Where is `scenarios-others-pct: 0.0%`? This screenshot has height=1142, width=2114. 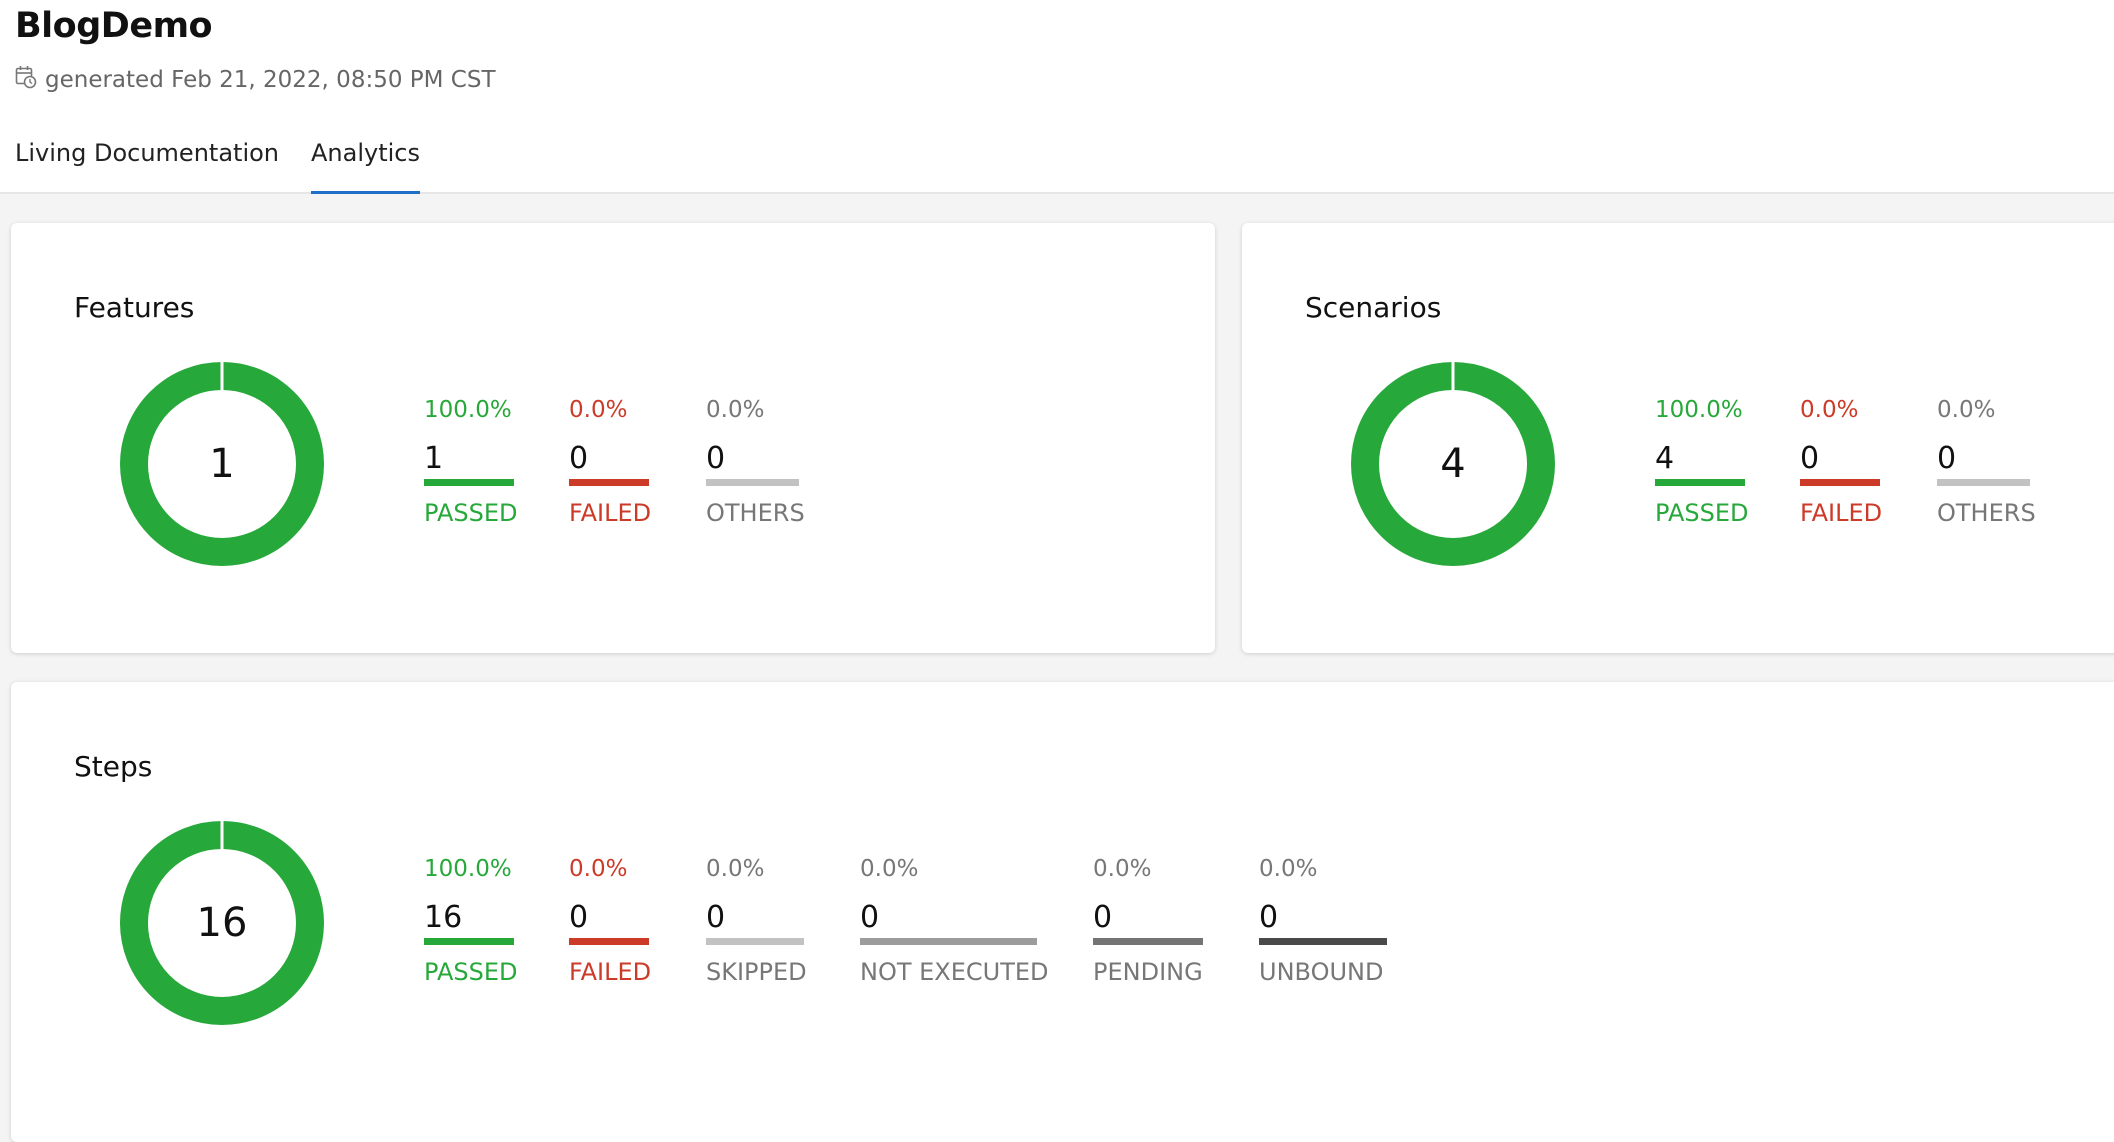 scenarios-others-pct: 0.0% is located at coordinates (1966, 410).